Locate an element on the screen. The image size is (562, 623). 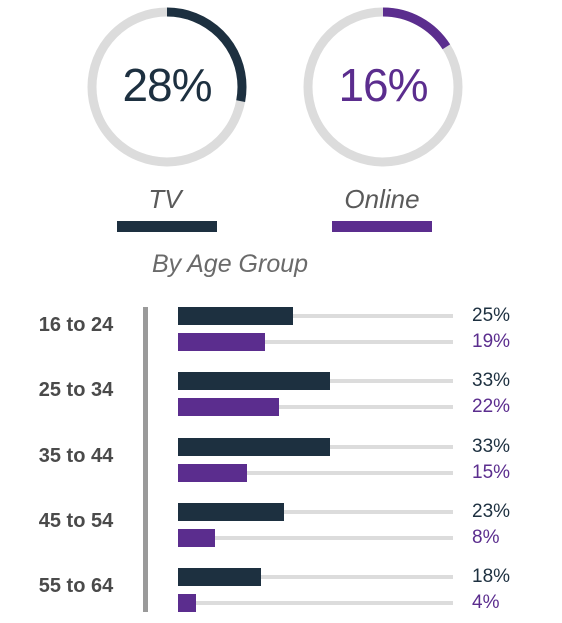
value-label-tv-55-to-64: 18% is located at coordinates (491, 577).